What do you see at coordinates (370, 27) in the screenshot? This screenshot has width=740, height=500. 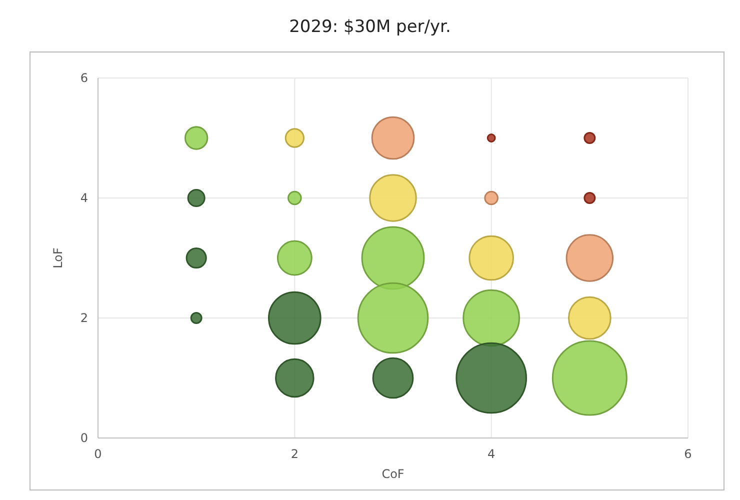 I see `chart-title: 2029: $30M per/yr.` at bounding box center [370, 27].